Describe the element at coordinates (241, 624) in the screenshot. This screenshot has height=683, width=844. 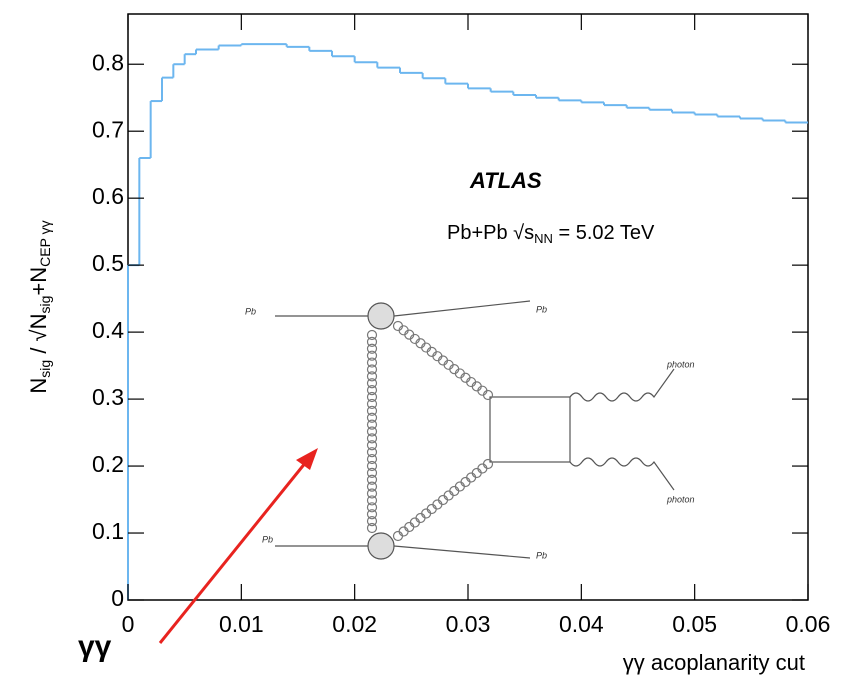
I see `x-tick-label: 0.01` at that location.